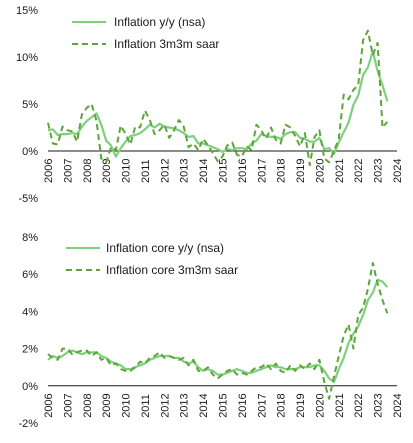  I want to click on legend-label: Inflation y/y (nsa), so click(159, 22).